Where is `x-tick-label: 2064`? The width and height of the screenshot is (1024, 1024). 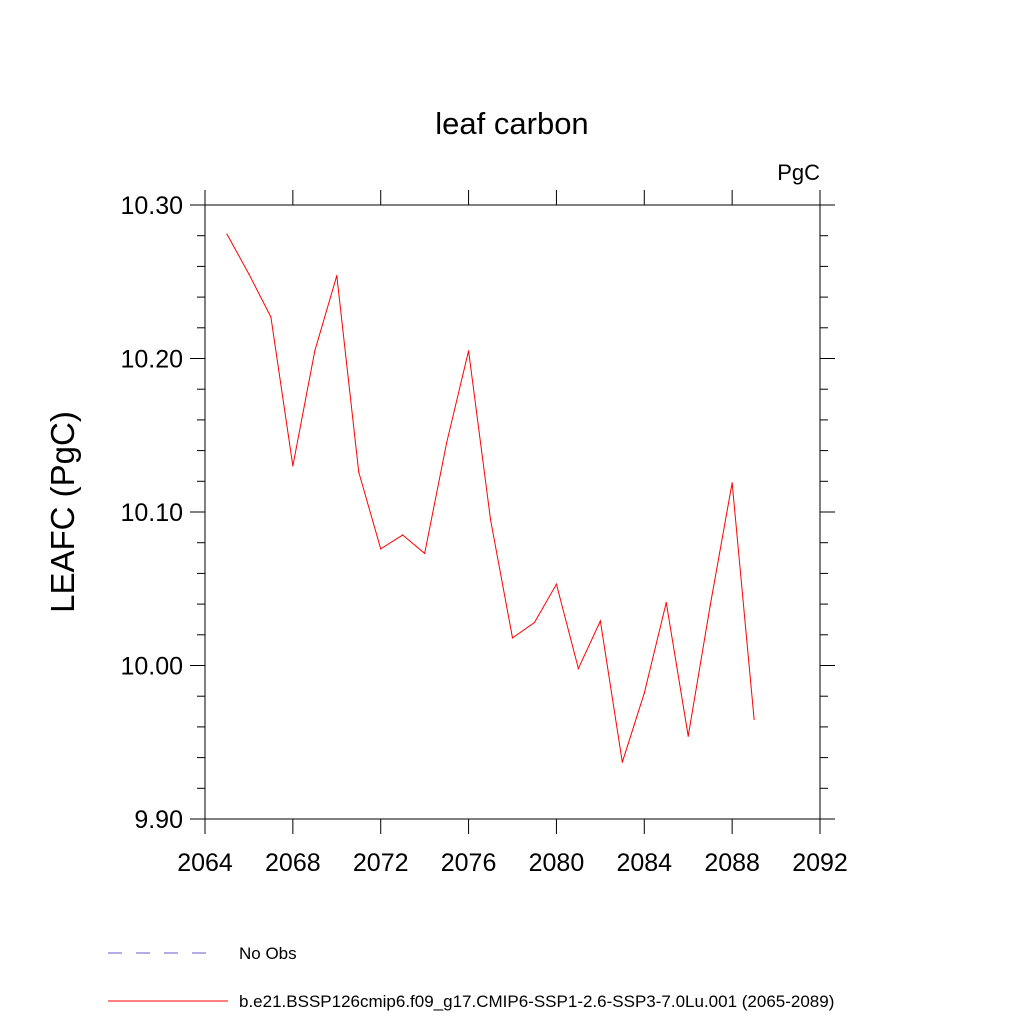 x-tick-label: 2064 is located at coordinates (205, 863).